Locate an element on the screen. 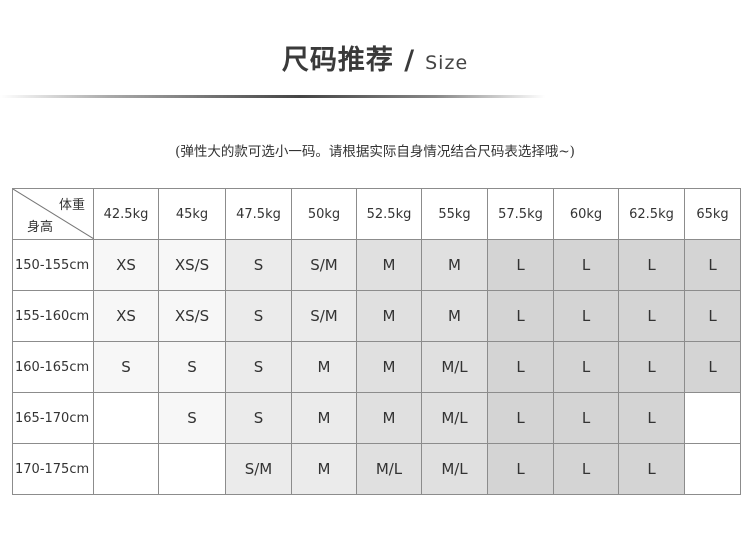 Image resolution: width=750 pixels, height=538 pixels. weight-header: 60kg is located at coordinates (586, 214).